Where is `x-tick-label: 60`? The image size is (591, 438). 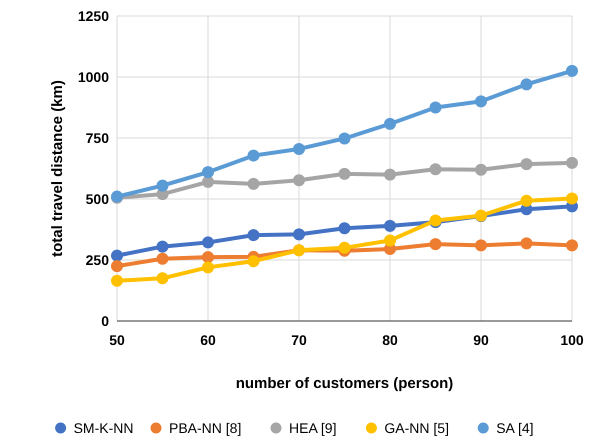 x-tick-label: 60 is located at coordinates (208, 340).